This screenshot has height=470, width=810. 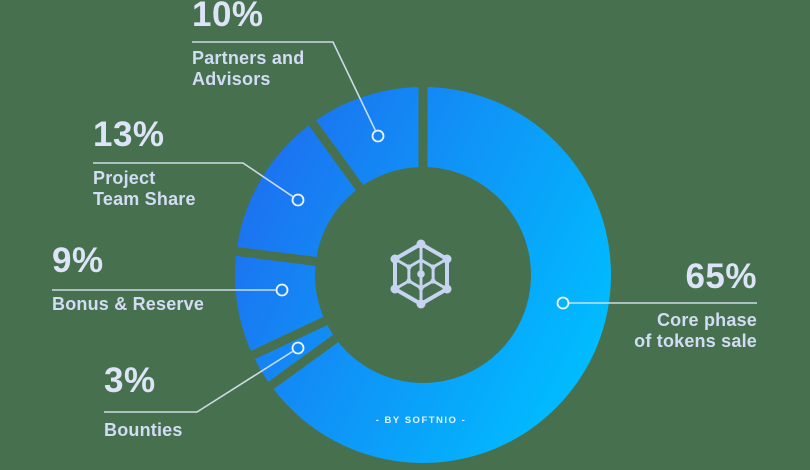 What do you see at coordinates (695, 330) in the screenshot?
I see `name-core: Core phase of tokens sale` at bounding box center [695, 330].